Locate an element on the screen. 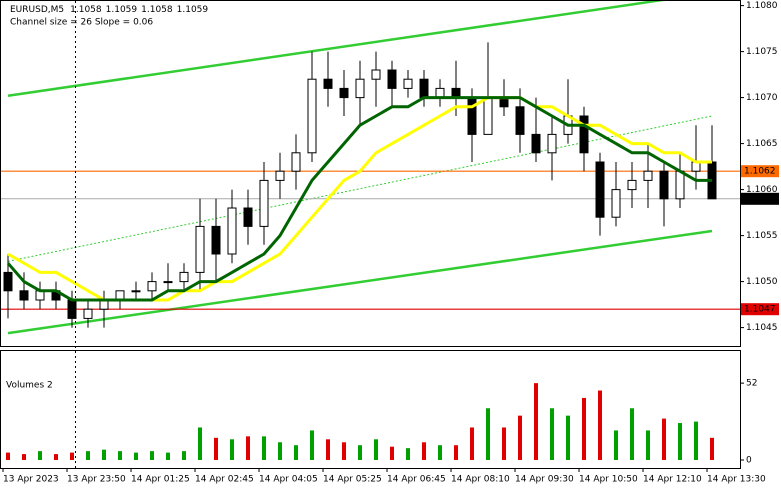 Image resolution: width=781 pixels, height=489 pixels. price-label-box is located at coordinates (760, 198).